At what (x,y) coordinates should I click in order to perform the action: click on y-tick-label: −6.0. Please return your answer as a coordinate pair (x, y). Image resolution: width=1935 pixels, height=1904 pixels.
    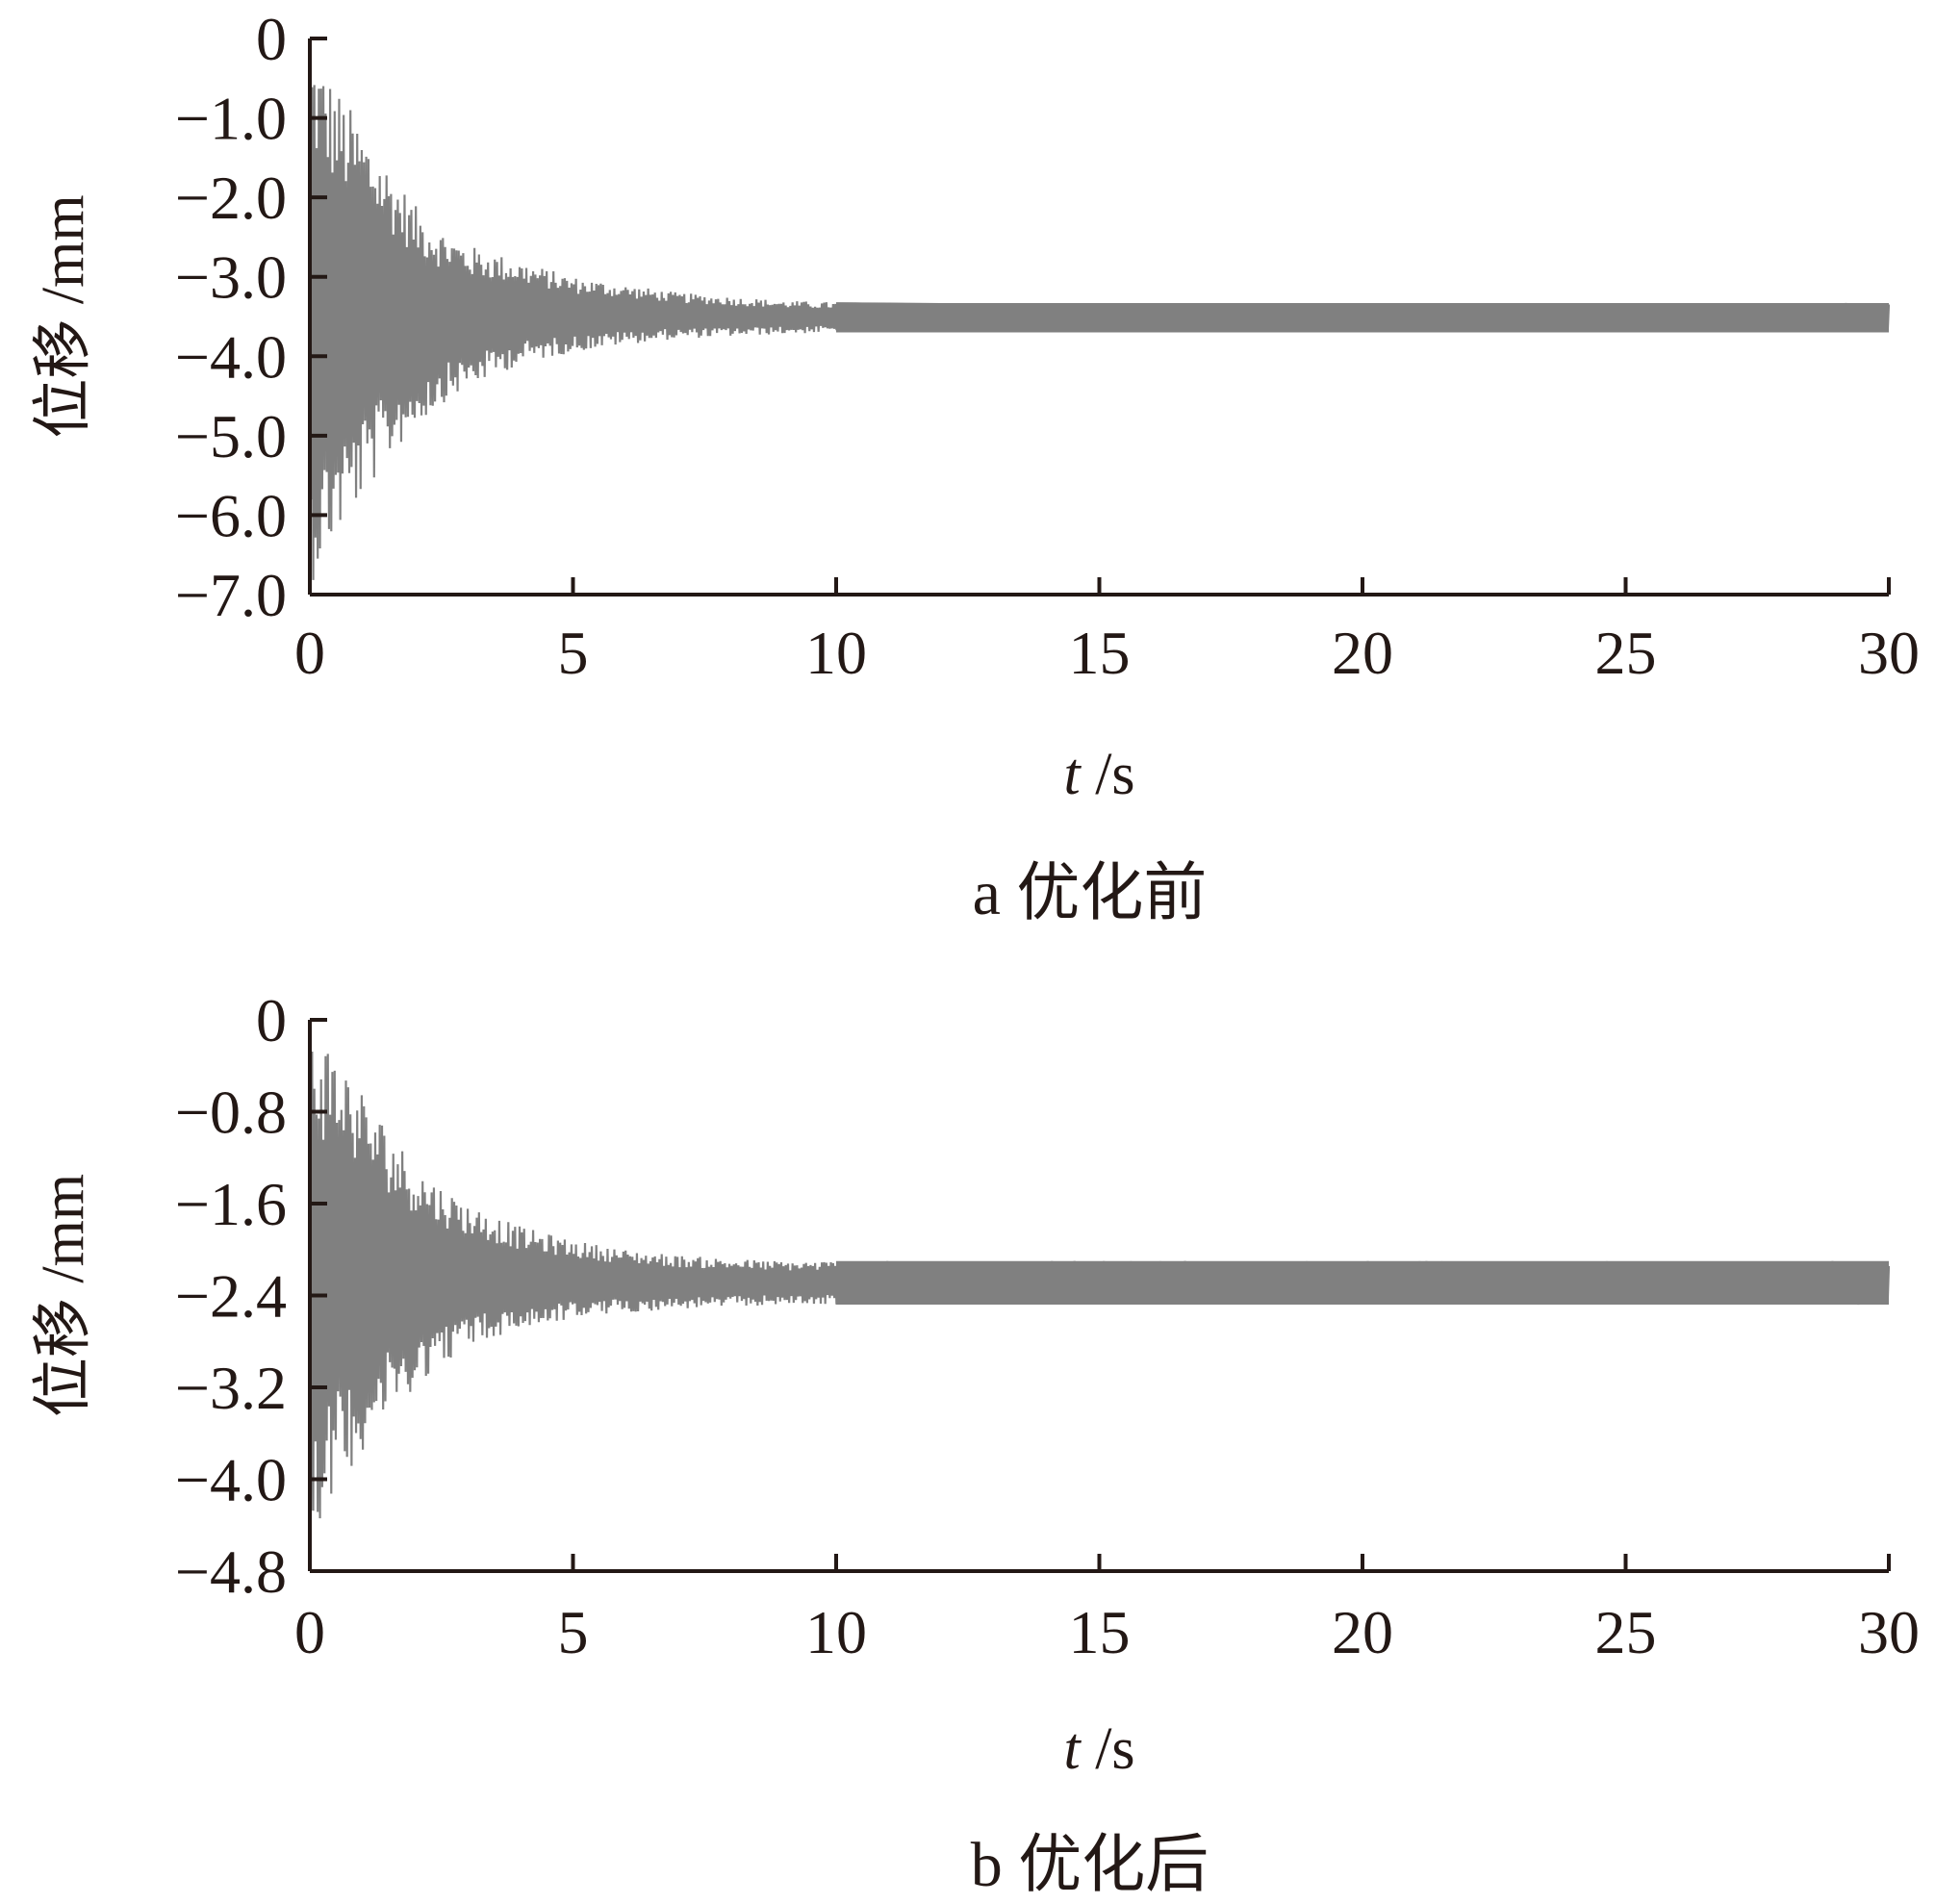
    Looking at the image, I should click on (231, 515).